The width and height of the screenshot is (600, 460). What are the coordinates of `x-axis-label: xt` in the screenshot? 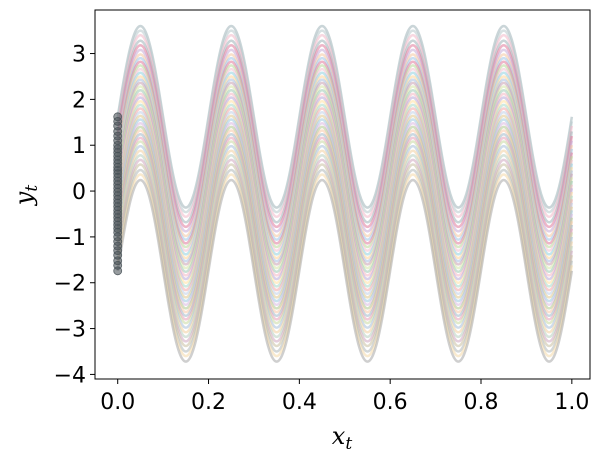 It's located at (342, 438).